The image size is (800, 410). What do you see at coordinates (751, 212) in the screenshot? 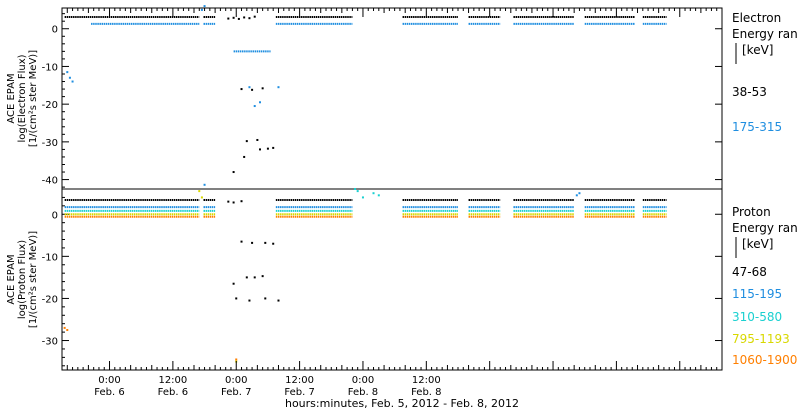
I see `legend-title: Proton` at bounding box center [751, 212].